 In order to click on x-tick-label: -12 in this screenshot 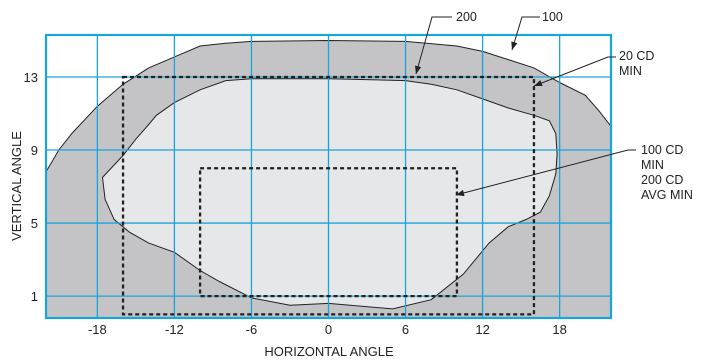, I will do `click(174, 329)`.